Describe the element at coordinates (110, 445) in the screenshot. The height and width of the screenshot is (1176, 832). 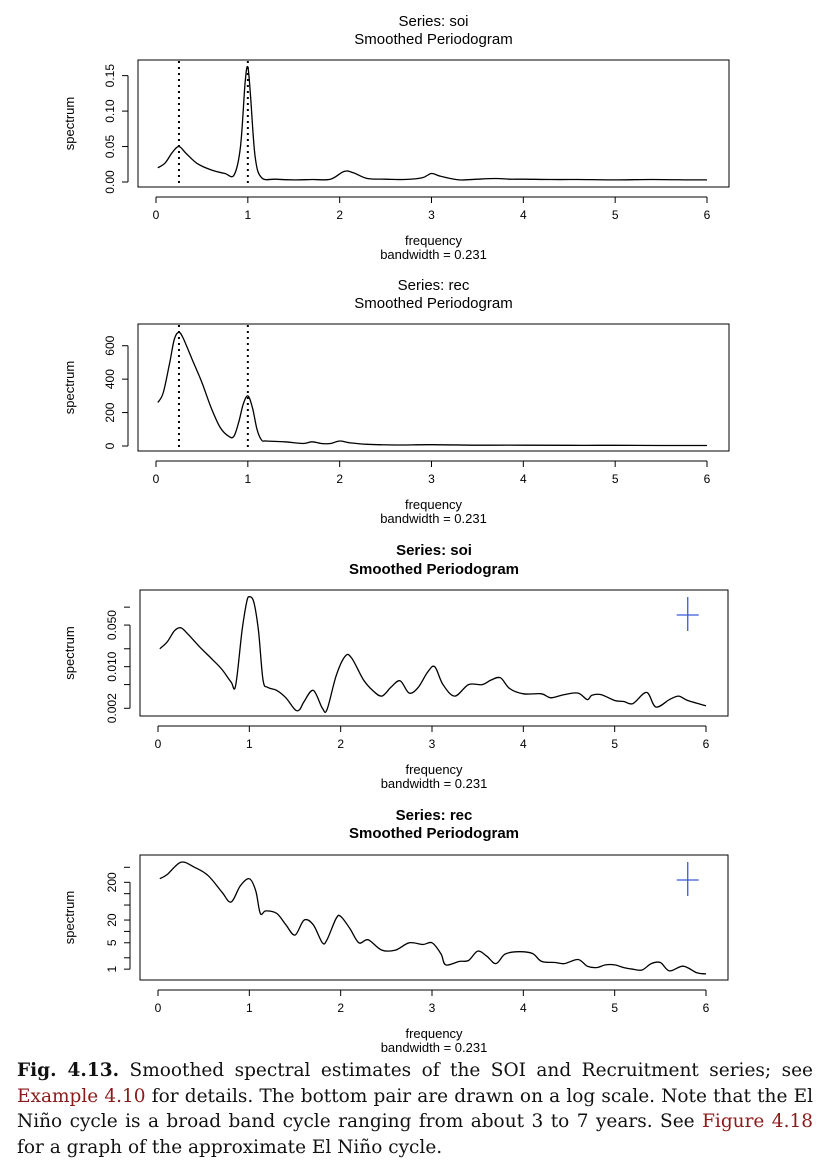
I see `y-tick-label: 0` at that location.